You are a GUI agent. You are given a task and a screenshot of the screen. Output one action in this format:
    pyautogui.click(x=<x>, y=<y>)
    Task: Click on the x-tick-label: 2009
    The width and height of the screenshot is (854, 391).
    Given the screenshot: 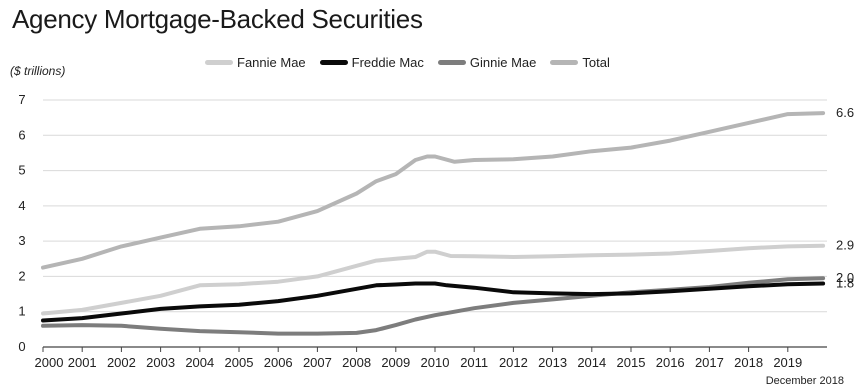 What is the action you would take?
    pyautogui.click(x=395, y=362)
    